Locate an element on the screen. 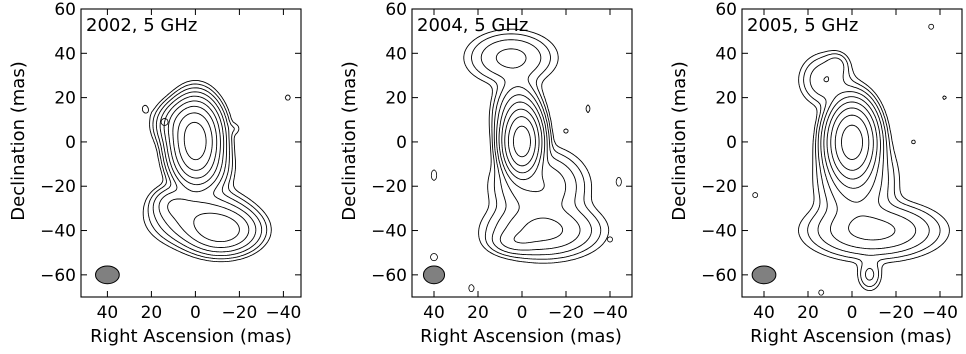 The height and width of the screenshot is (354, 966). panel-title: 2002, 5 GHz is located at coordinates (141, 25).